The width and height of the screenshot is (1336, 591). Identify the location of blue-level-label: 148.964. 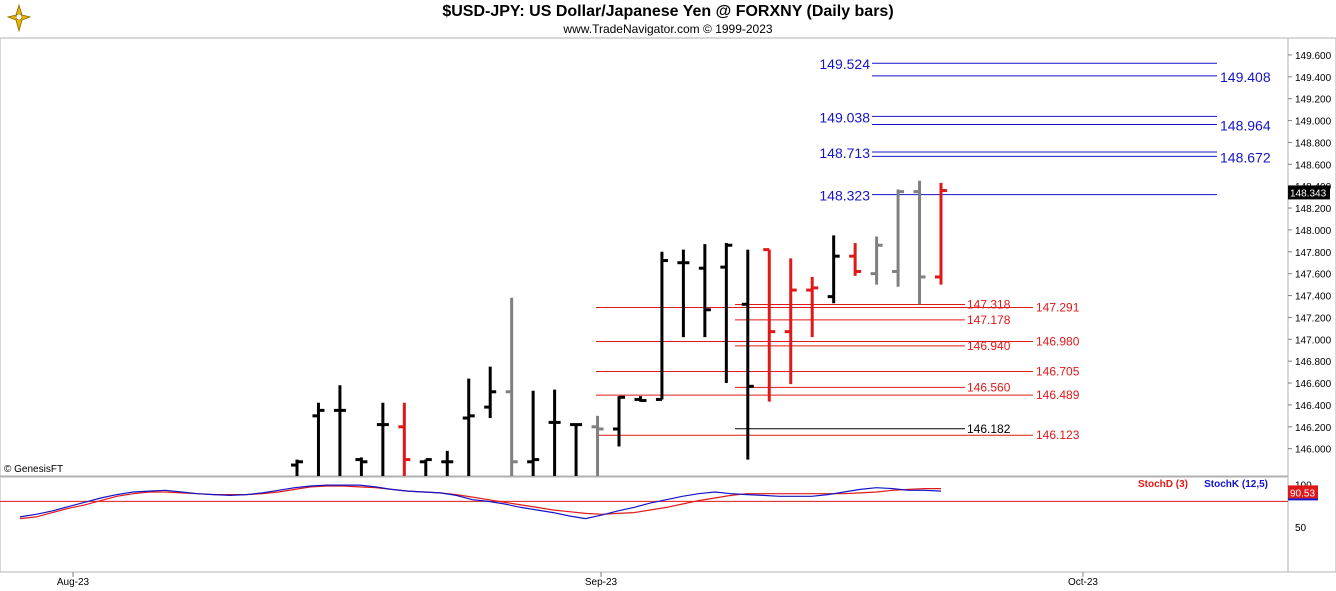
(1245, 125).